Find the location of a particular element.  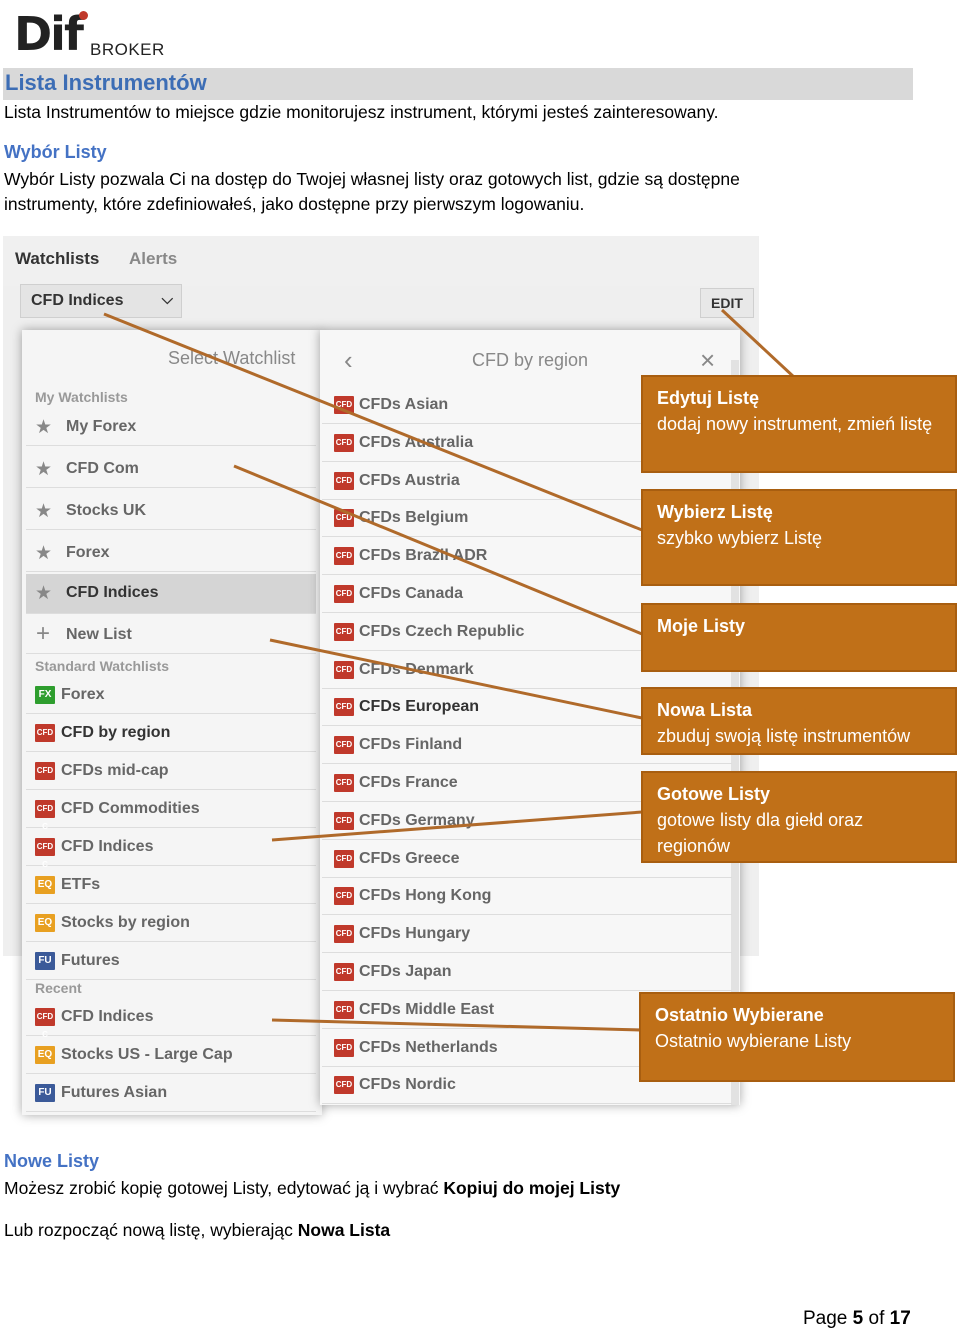

region-list-item: CFD CFDs Asian is located at coordinates (527, 405).